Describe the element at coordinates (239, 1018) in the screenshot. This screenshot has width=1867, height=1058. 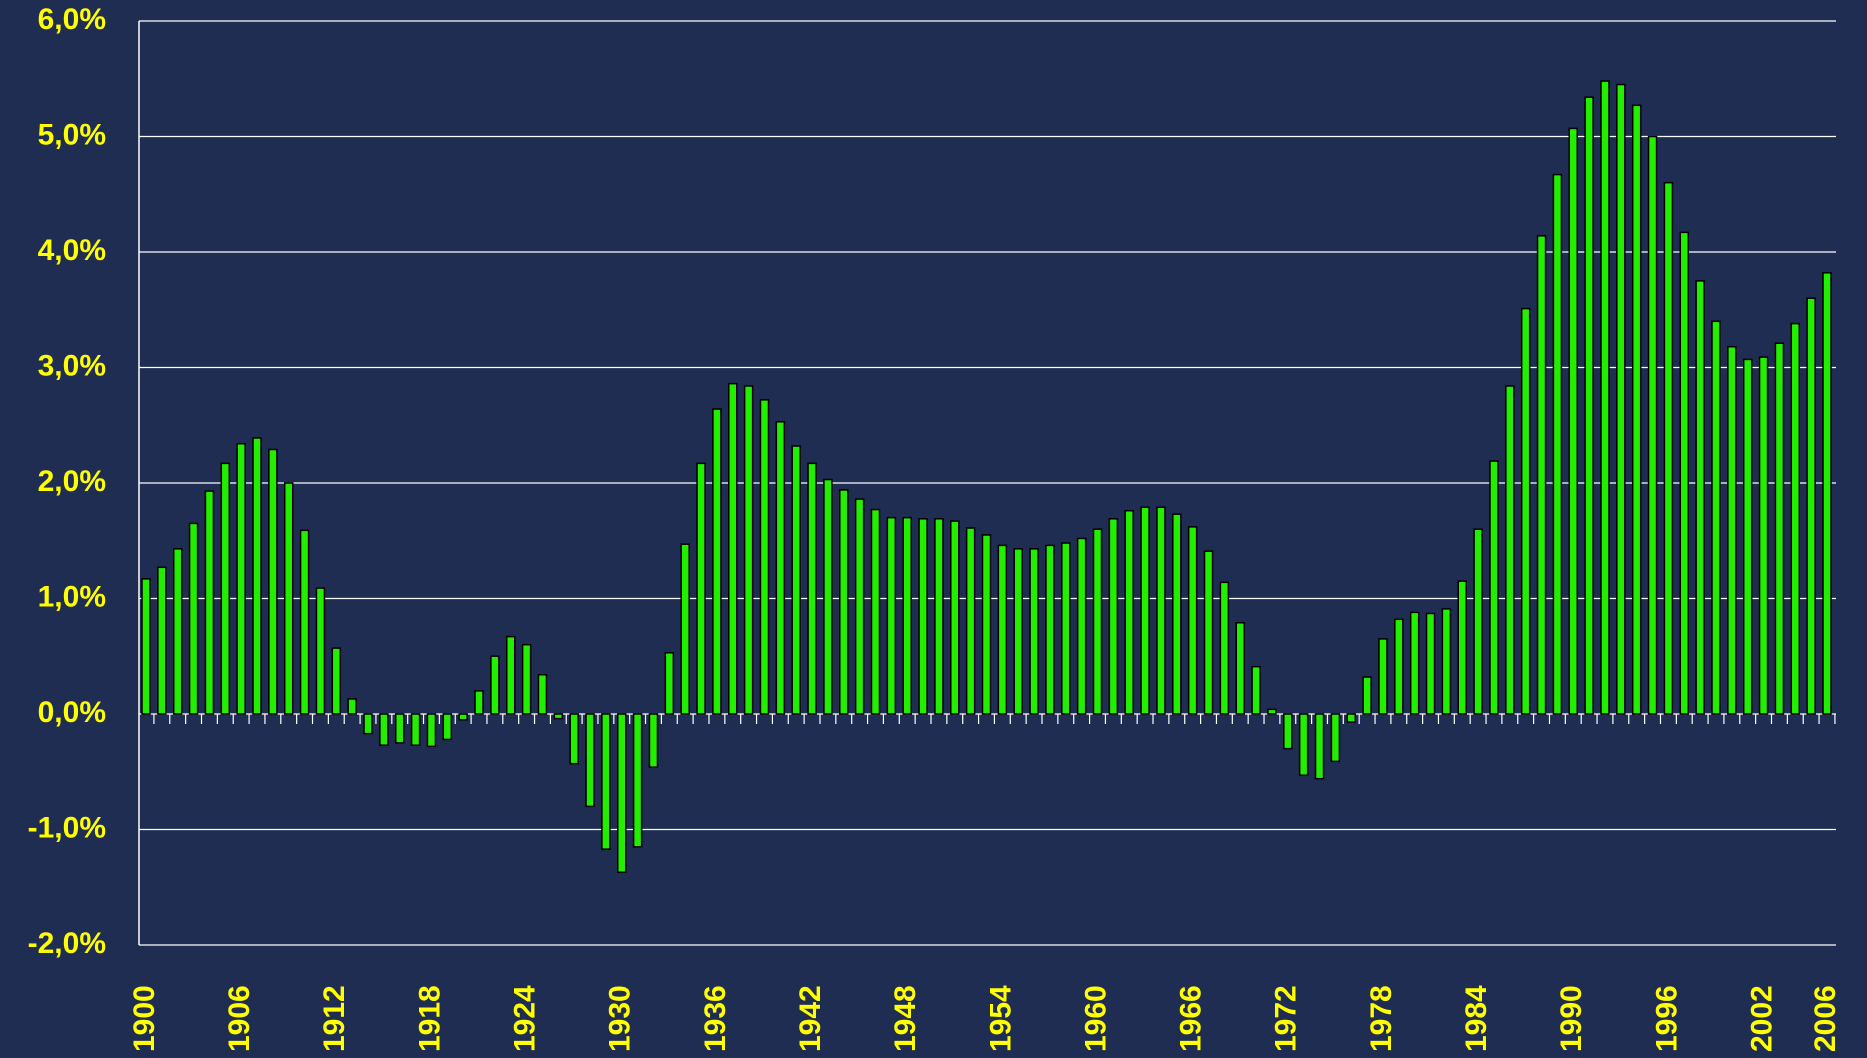
I see `x-tick-label: 1906` at that location.